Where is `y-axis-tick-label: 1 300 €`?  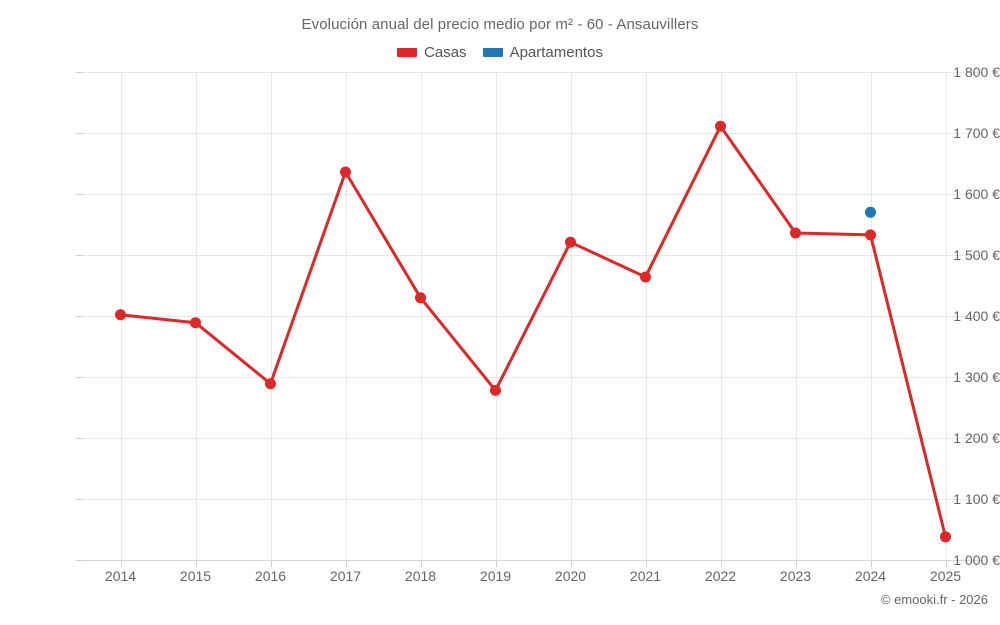 y-axis-tick-label: 1 300 € is located at coordinates (976, 377).